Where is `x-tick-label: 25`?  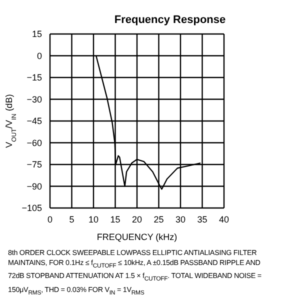
x-tick-label: 25 is located at coordinates (159, 219).